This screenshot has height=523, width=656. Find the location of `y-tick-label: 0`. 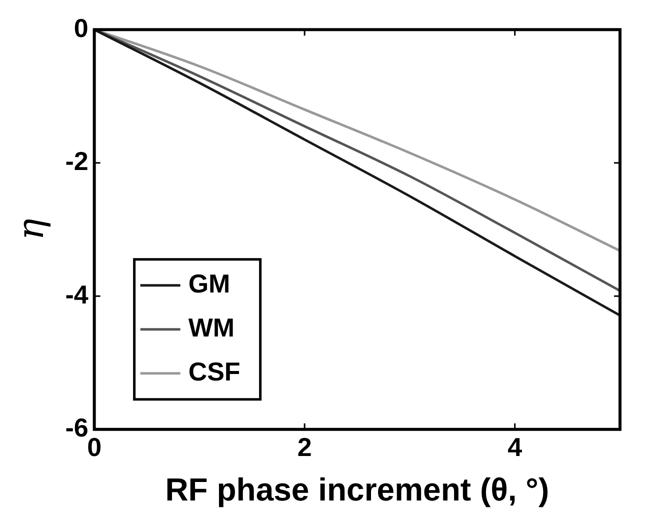

y-tick-label: 0 is located at coordinates (81, 27).